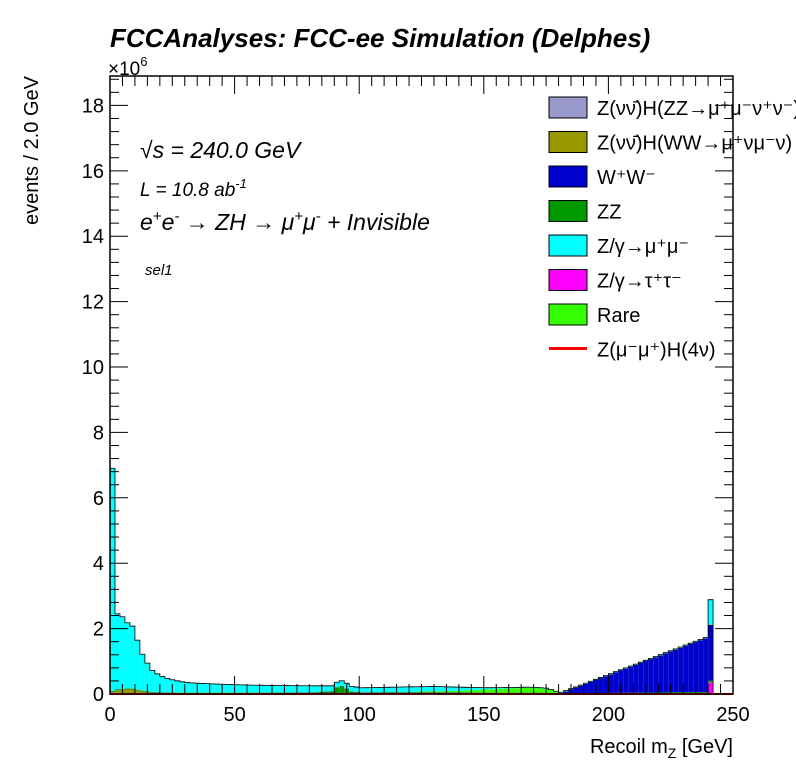 This screenshot has height=772, width=796. What do you see at coordinates (98, 630) in the screenshot?
I see `y-tick-label: 2` at bounding box center [98, 630].